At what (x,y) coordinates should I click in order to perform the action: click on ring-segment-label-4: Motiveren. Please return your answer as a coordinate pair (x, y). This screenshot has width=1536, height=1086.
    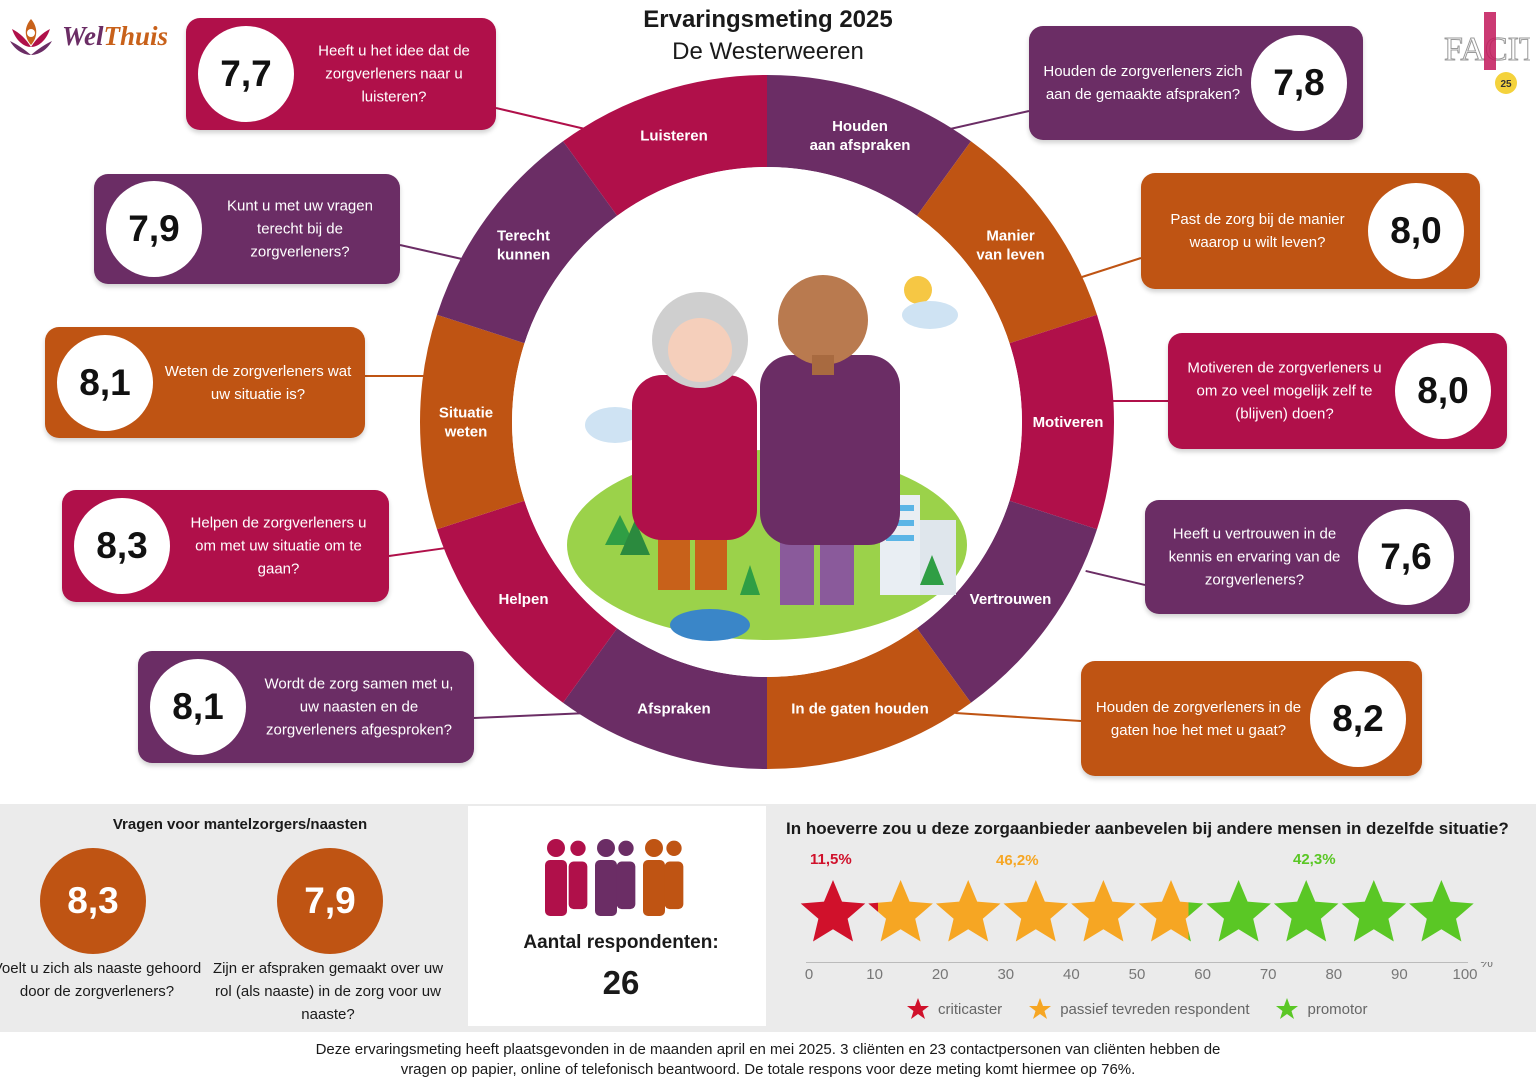
    Looking at the image, I should click on (1068, 422).